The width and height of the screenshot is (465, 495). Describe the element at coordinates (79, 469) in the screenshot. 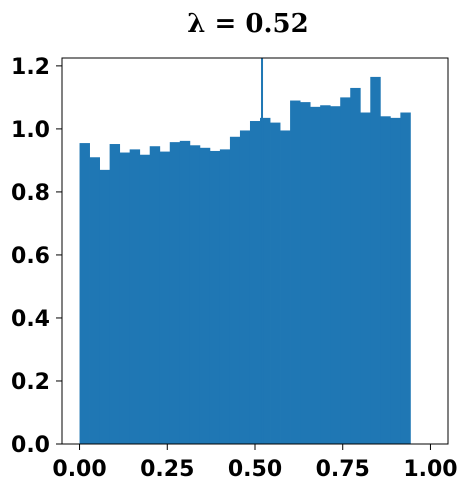

I see `x-tick-label: 0.00` at that location.